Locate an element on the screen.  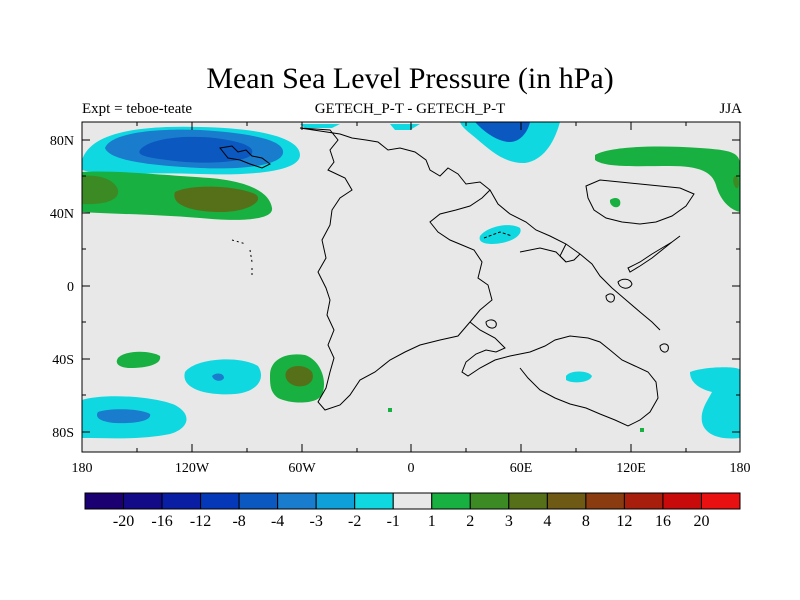
anomaly-s-green-left is located at coordinates (138, 359).